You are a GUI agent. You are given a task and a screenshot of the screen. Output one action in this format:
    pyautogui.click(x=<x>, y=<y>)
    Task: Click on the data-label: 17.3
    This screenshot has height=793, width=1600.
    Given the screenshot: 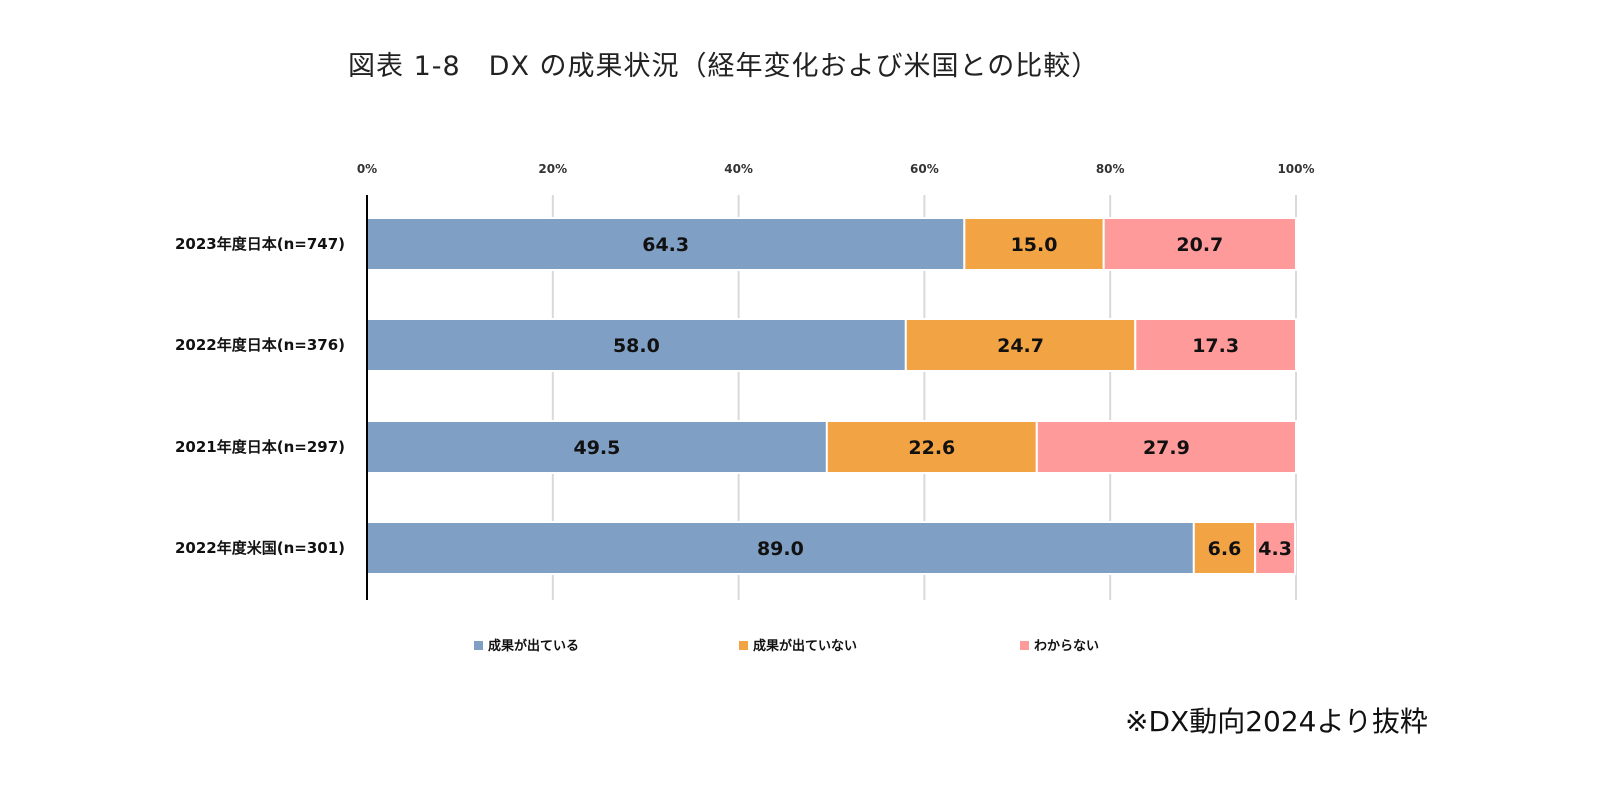 What is the action you would take?
    pyautogui.click(x=1215, y=346)
    